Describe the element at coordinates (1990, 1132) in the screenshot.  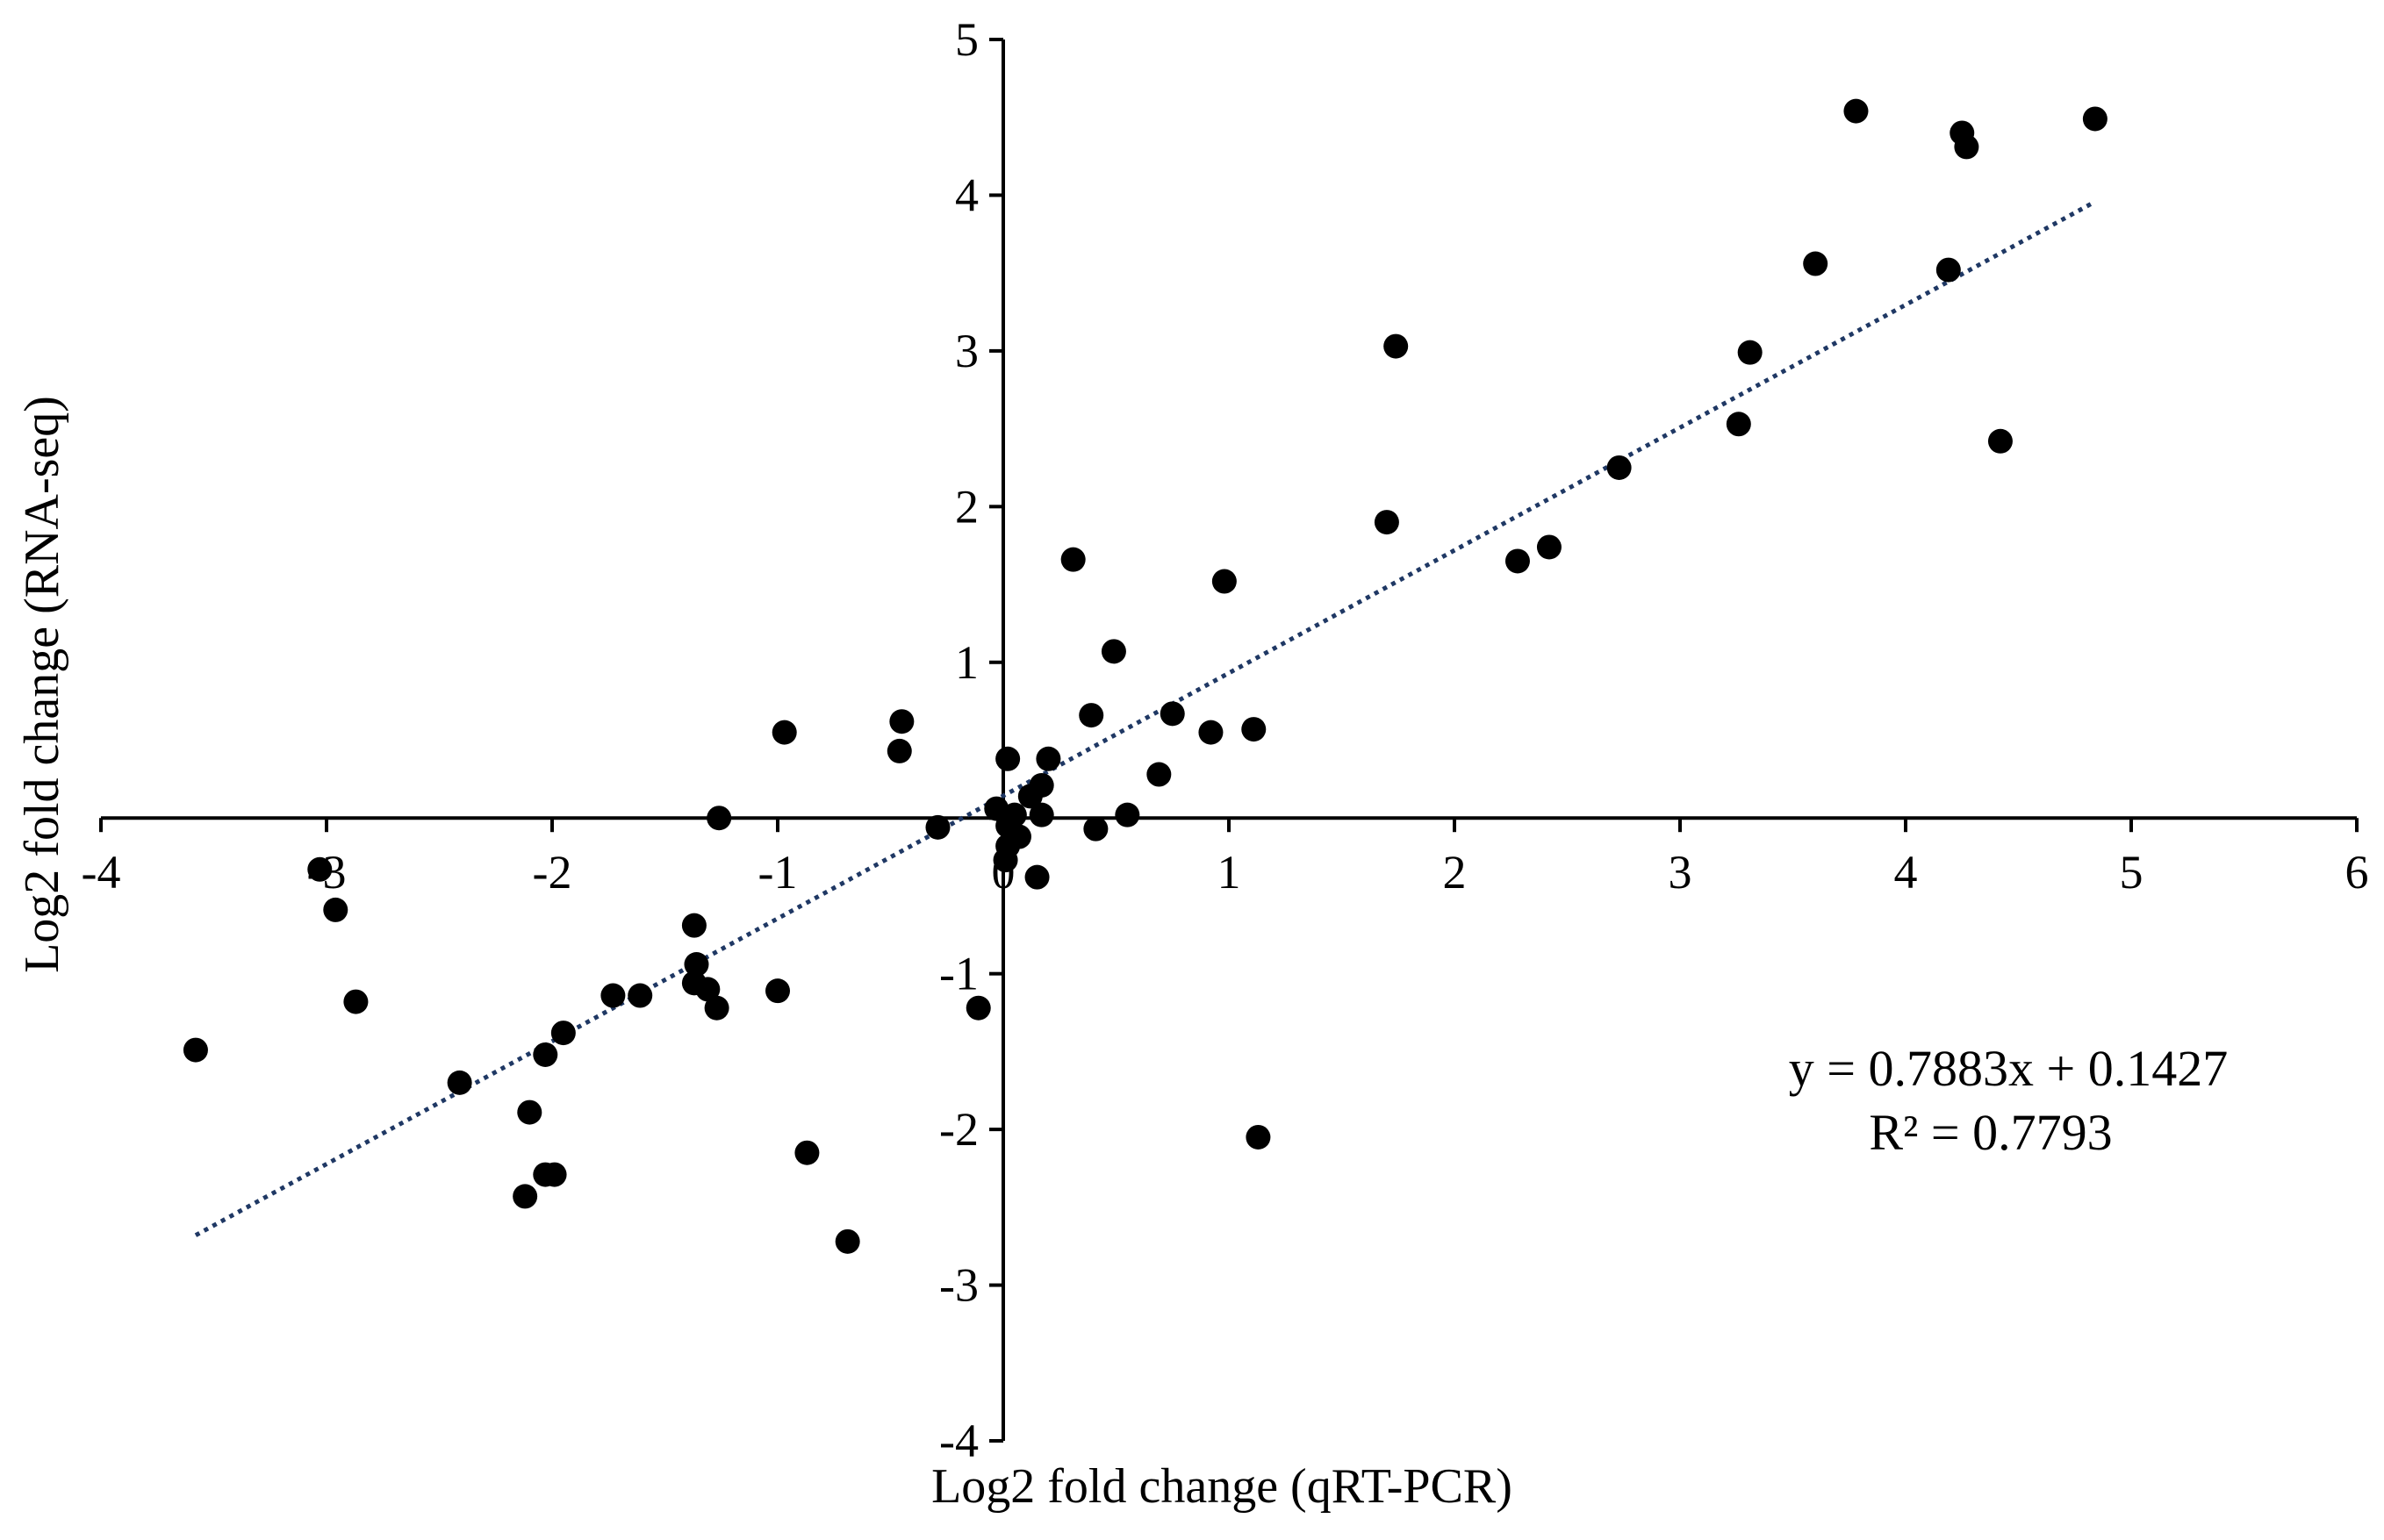
I see `trendline-r-squared: R² = 0.7793` at that location.